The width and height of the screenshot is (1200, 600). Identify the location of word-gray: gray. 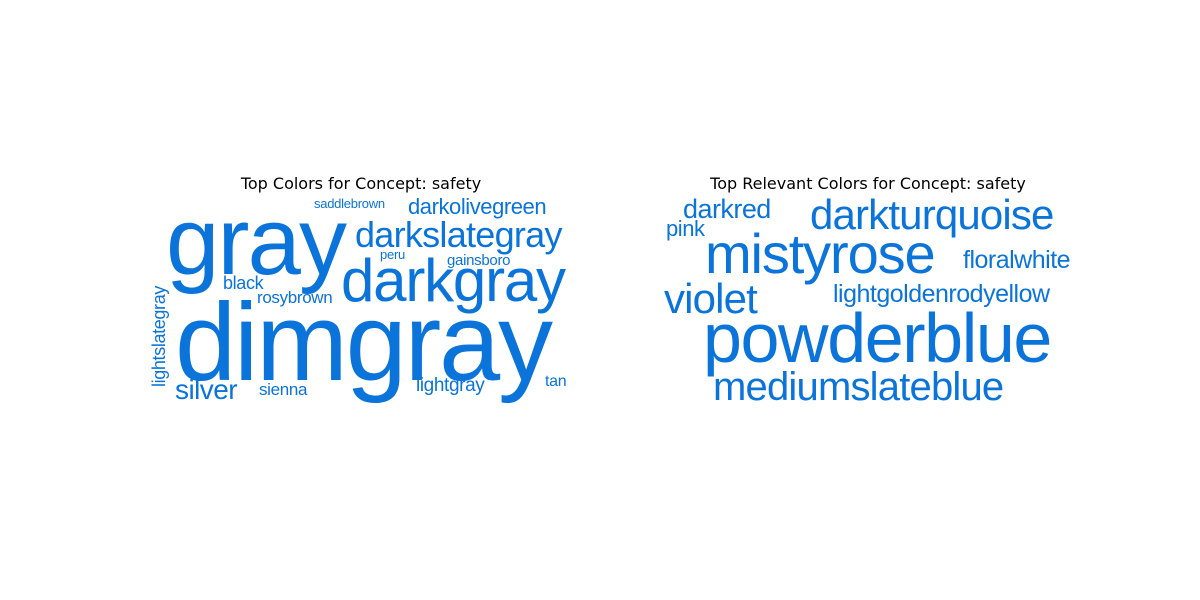
(256, 241).